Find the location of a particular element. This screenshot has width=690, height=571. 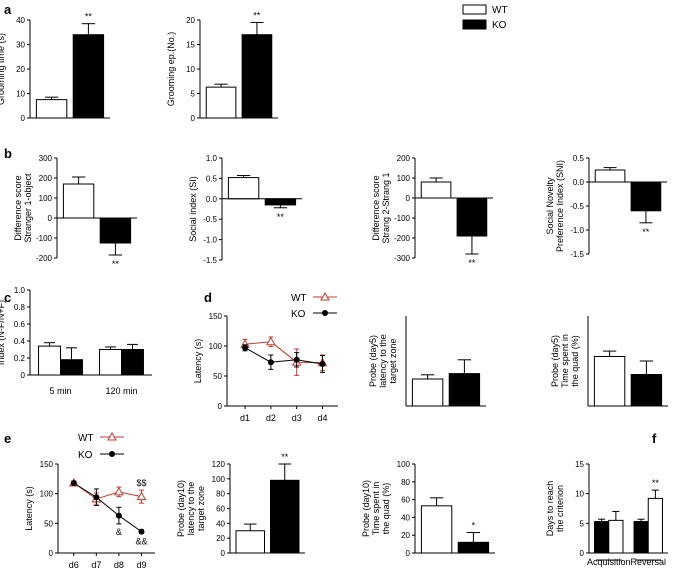

e-legend-marker-wt is located at coordinates (112, 436).